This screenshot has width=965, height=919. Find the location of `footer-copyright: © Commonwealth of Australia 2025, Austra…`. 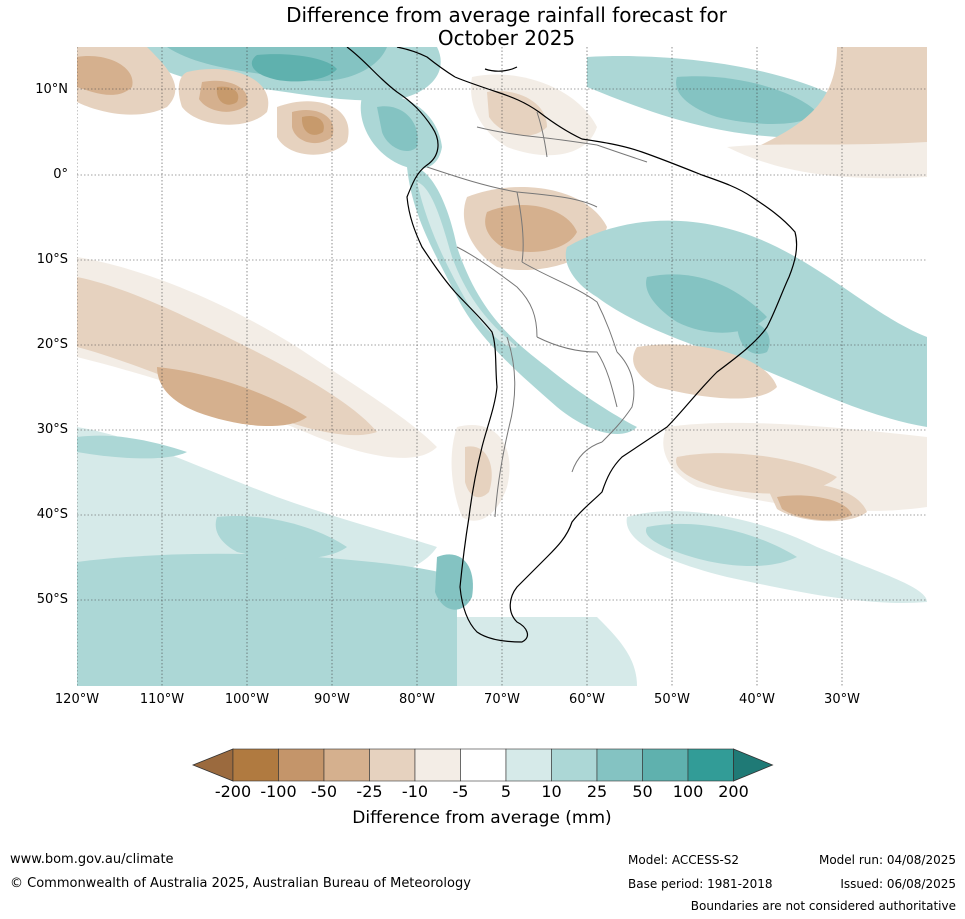

footer-copyright: © Commonwealth of Australia 2025, Austra… is located at coordinates (240, 883).